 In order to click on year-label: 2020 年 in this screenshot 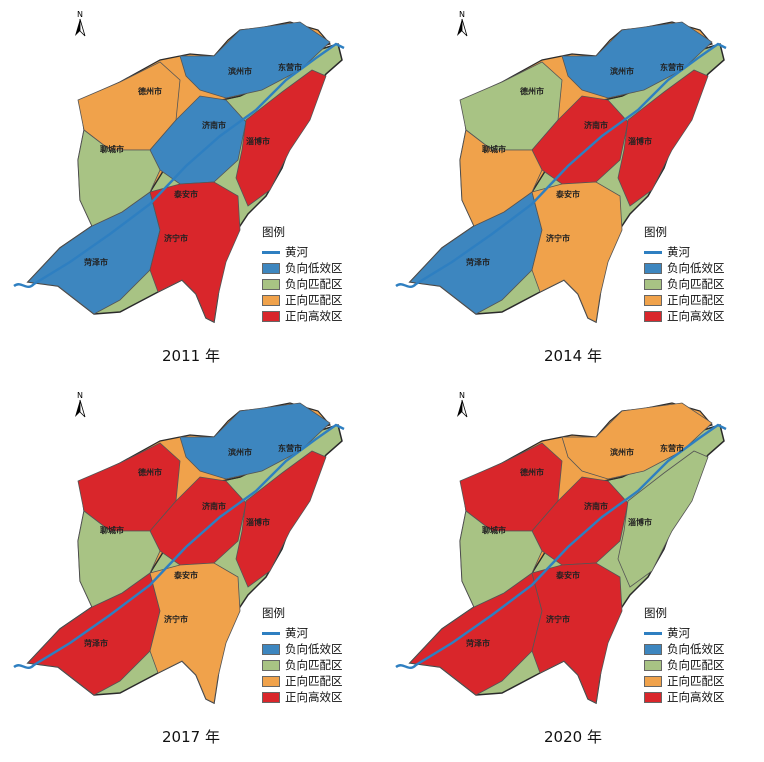, I will do `click(573, 737)`.